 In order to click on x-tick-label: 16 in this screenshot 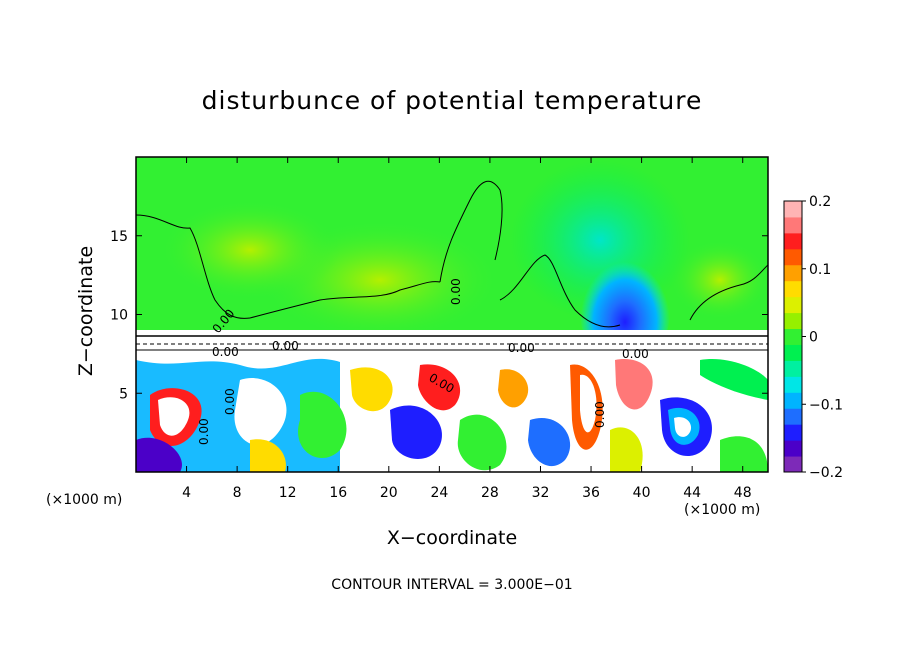, I will do `click(338, 493)`.